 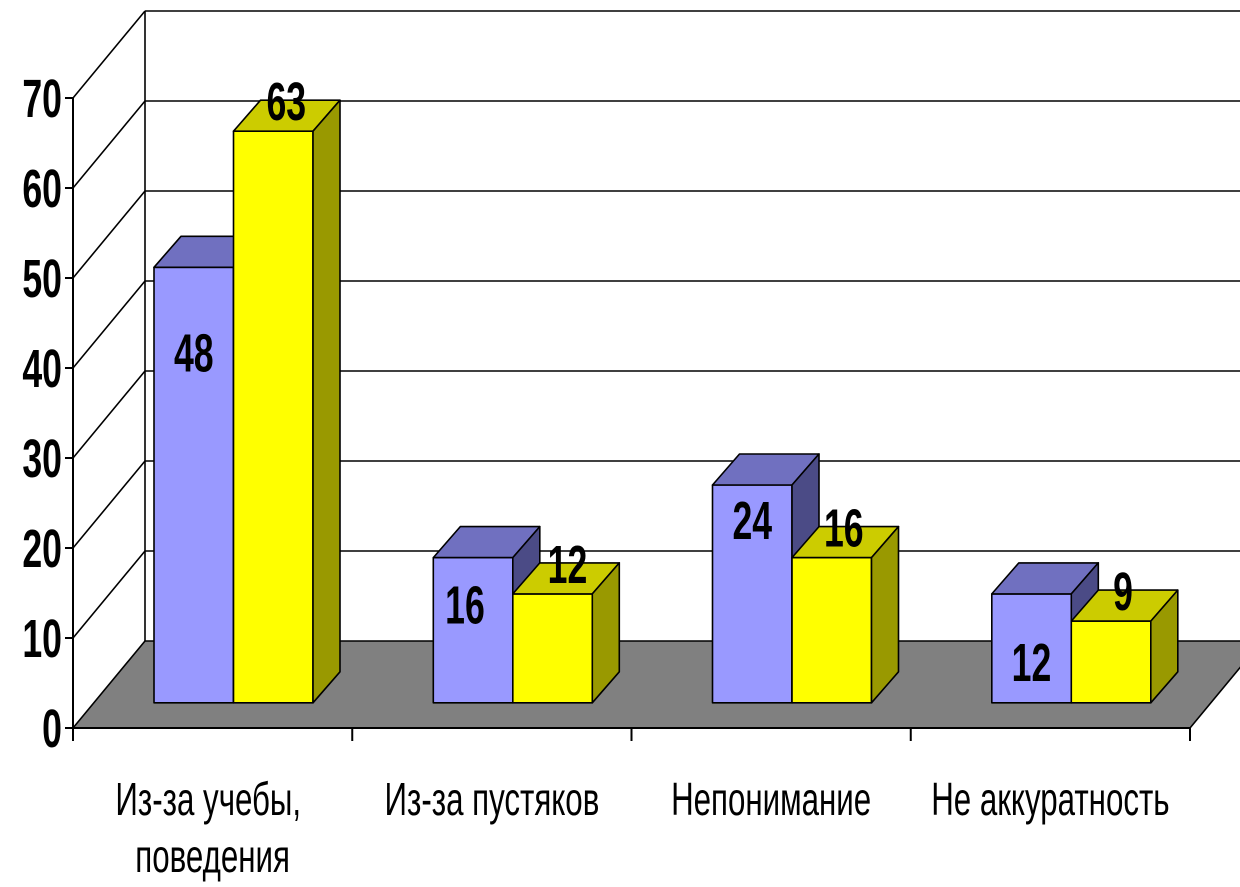 What do you see at coordinates (42, 459) in the screenshot?
I see `y-tick-label: 30` at bounding box center [42, 459].